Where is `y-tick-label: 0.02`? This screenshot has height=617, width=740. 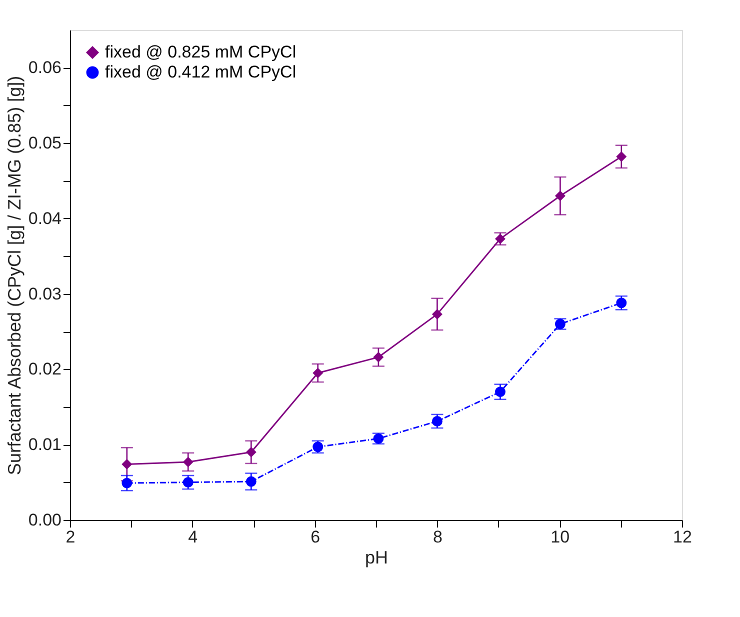
y-tick-label: 0.02 is located at coordinates (45, 369).